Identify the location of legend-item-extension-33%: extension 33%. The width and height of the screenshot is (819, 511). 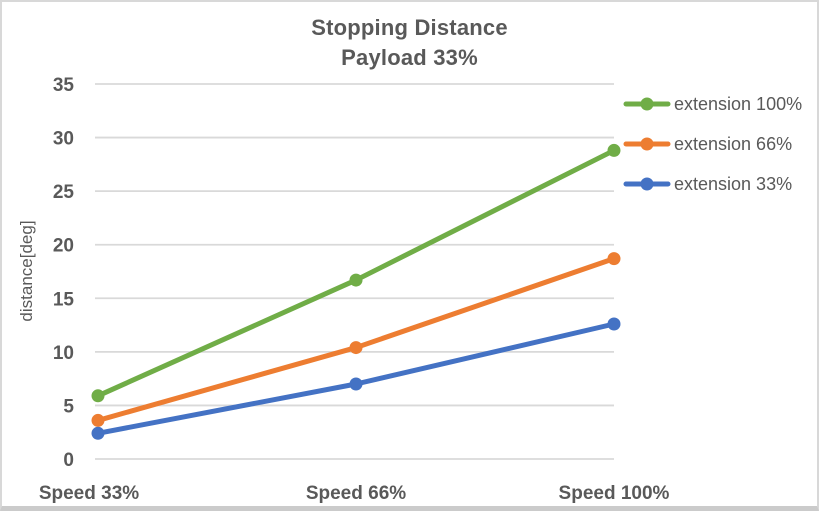
(712, 184).